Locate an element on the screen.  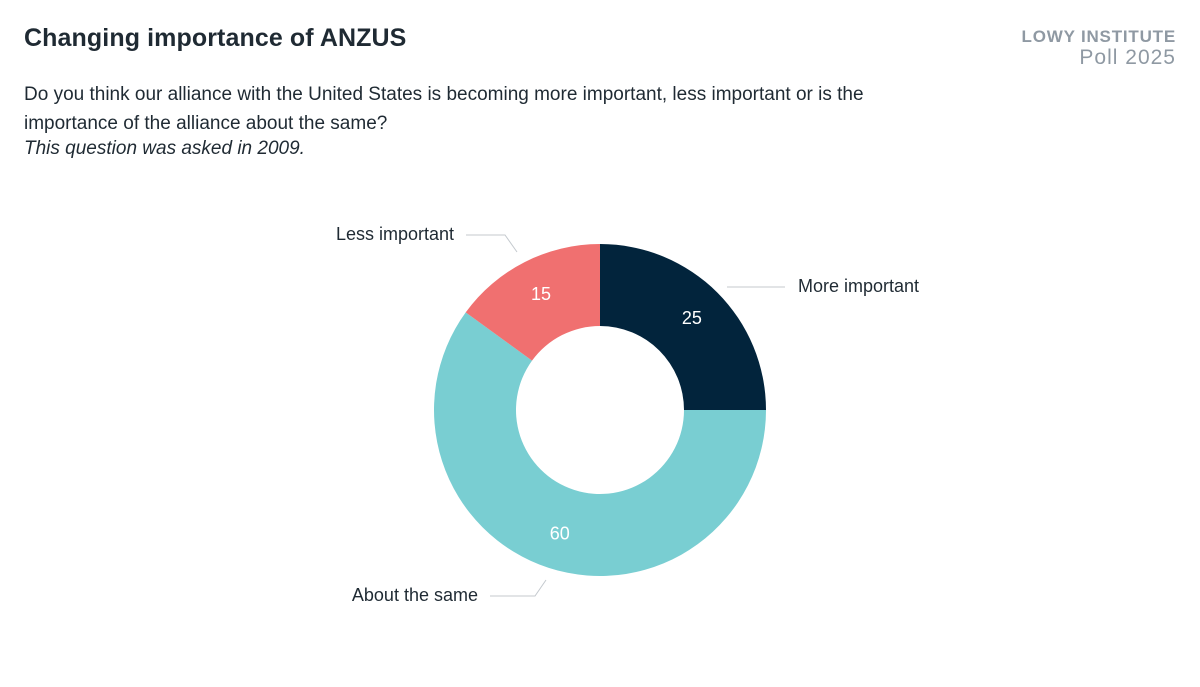
brand-name: LOWY INSTITUTE is located at coordinates (1098, 36).